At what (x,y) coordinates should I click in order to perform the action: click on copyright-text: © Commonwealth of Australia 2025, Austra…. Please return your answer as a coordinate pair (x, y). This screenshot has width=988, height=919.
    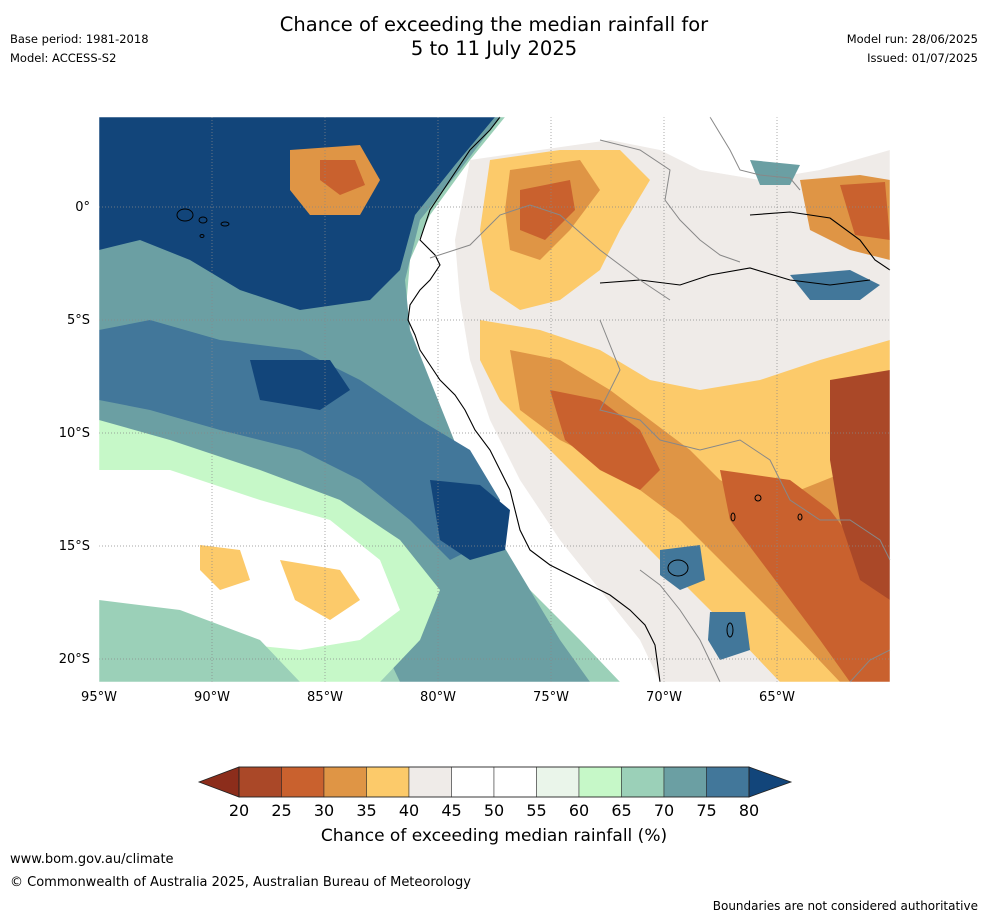
    Looking at the image, I should click on (240, 882).